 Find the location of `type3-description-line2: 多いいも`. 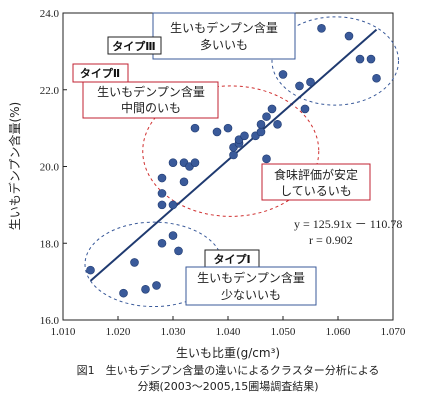

type3-description-line2: 多いいも is located at coordinates (224, 45).